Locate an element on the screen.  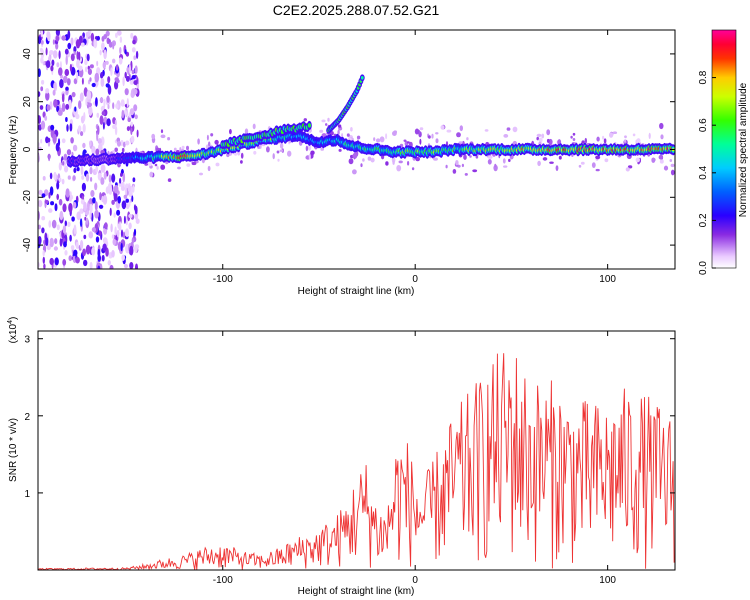
spike-core is located at coordinates (362, 78).